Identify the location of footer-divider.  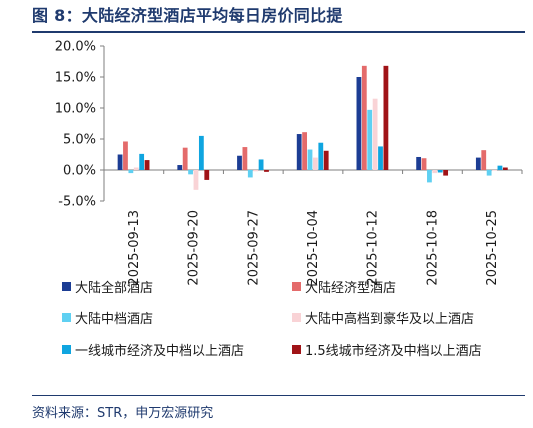
(278, 395).